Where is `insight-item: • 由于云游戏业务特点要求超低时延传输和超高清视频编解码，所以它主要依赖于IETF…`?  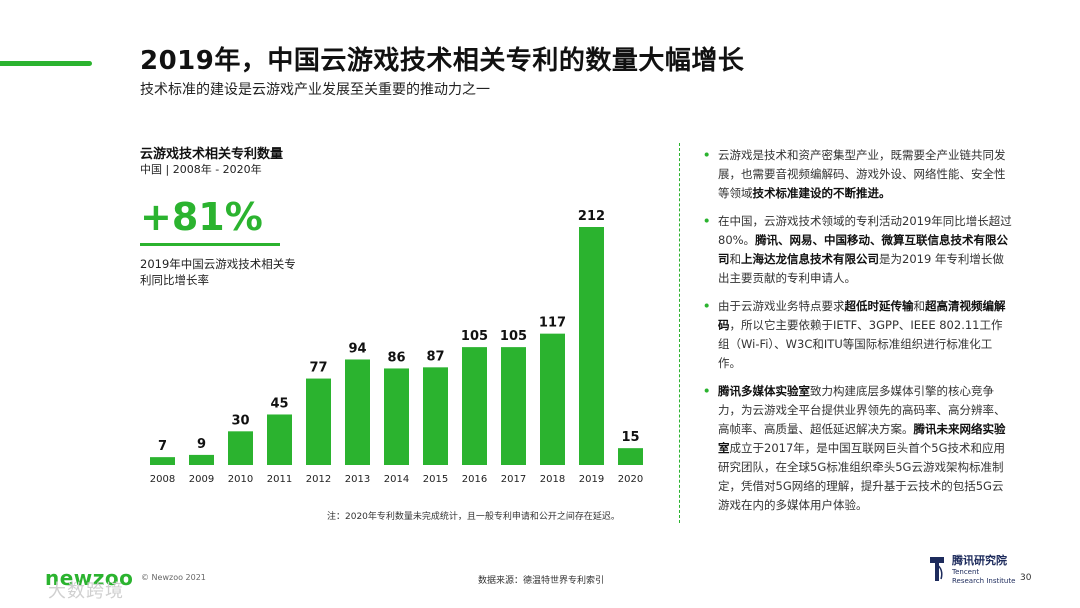
insight-item: • 由于云游戏业务特点要求超低时延传输和超高清视频编解码，所以它主要依赖于IETF… is located at coordinates (856, 335).